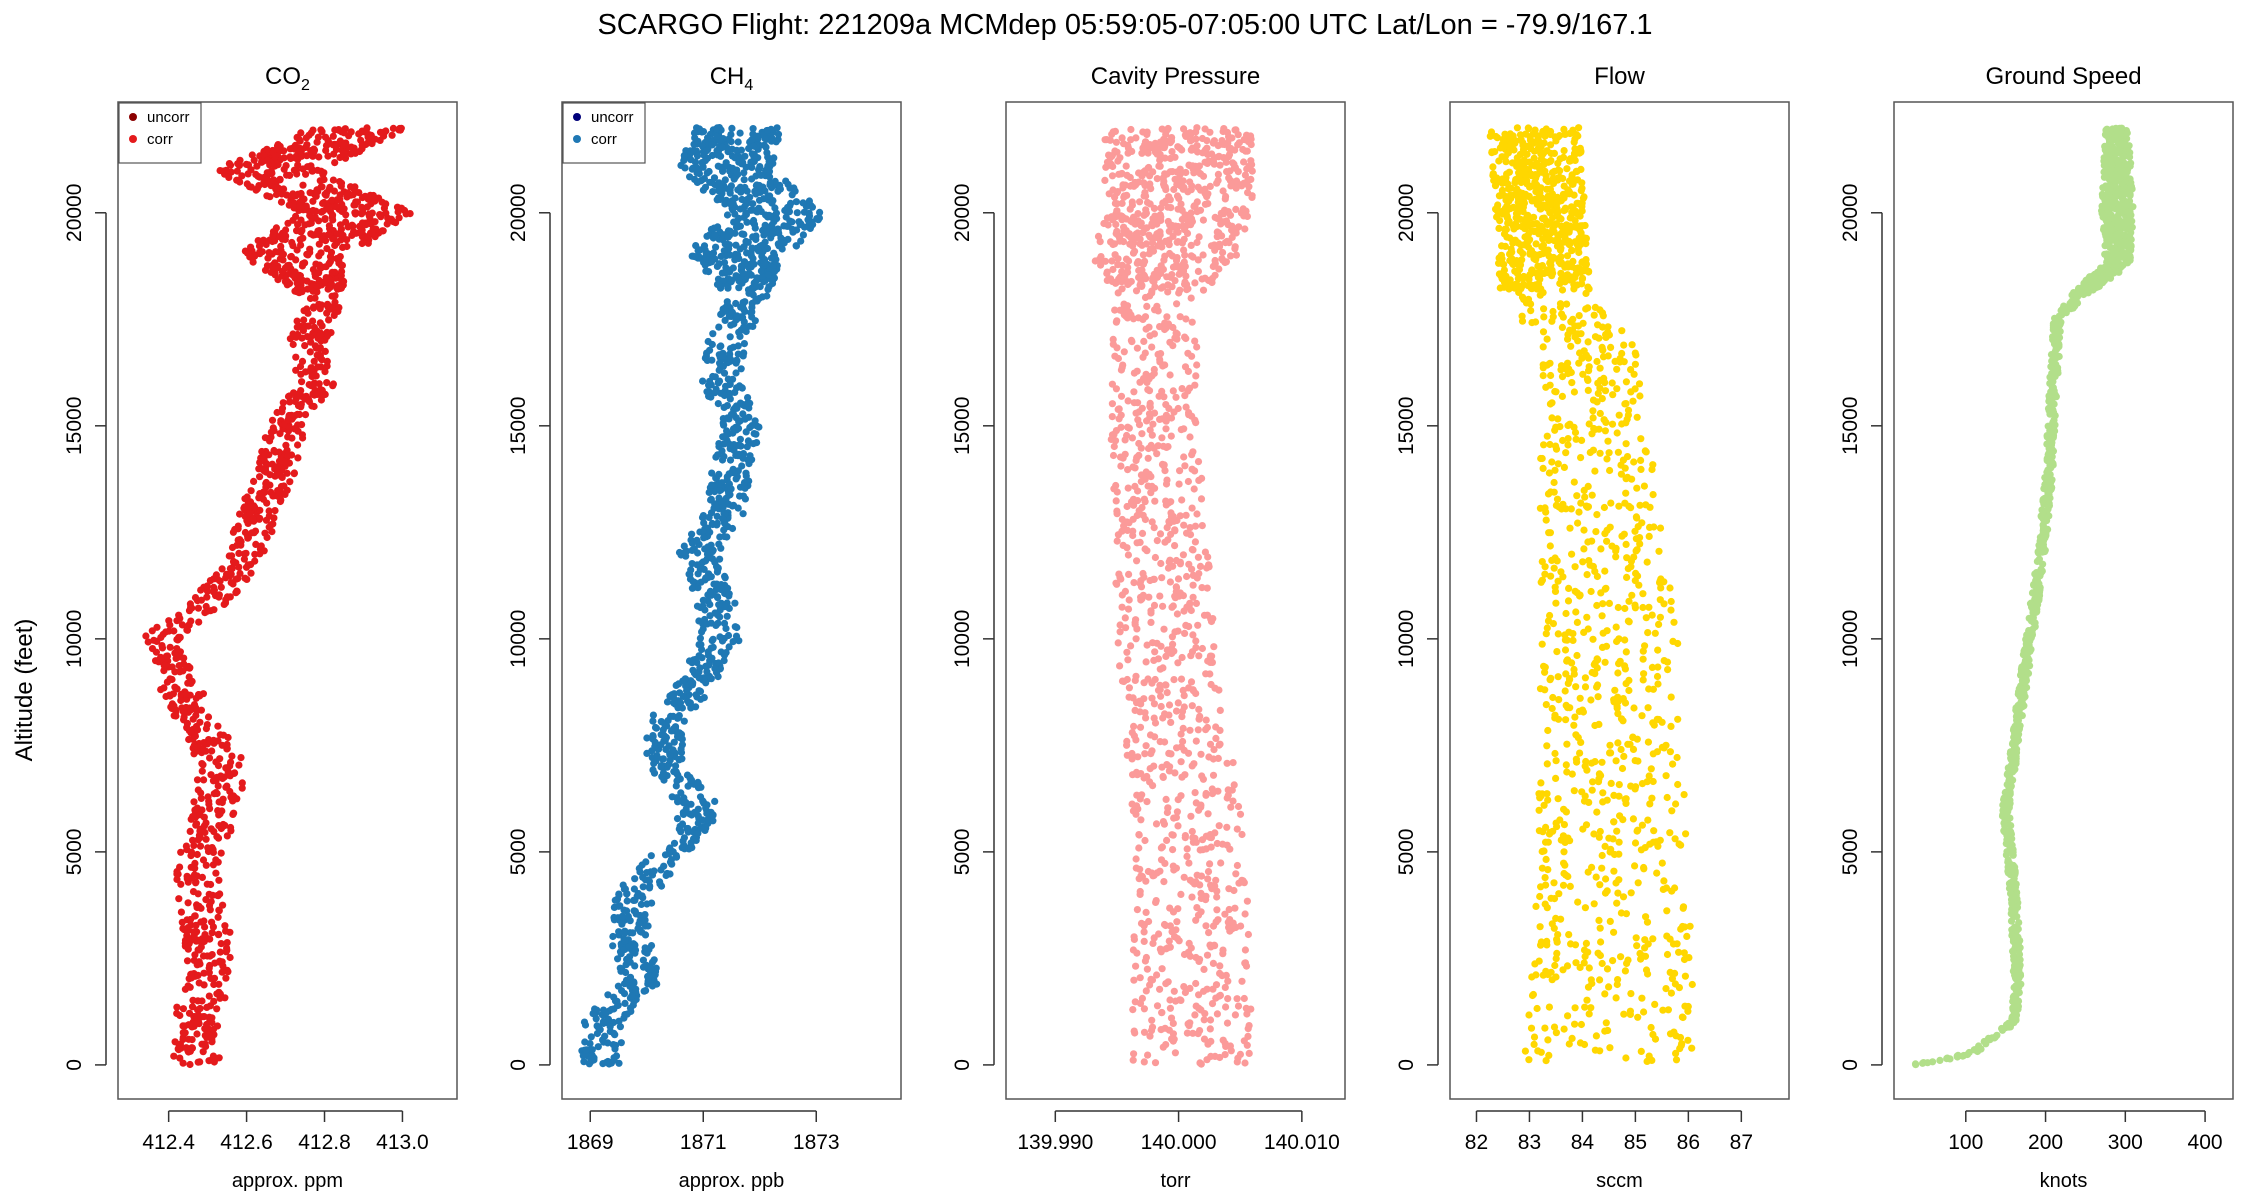  I want to click on plot-frame-ch4, so click(731, 600).